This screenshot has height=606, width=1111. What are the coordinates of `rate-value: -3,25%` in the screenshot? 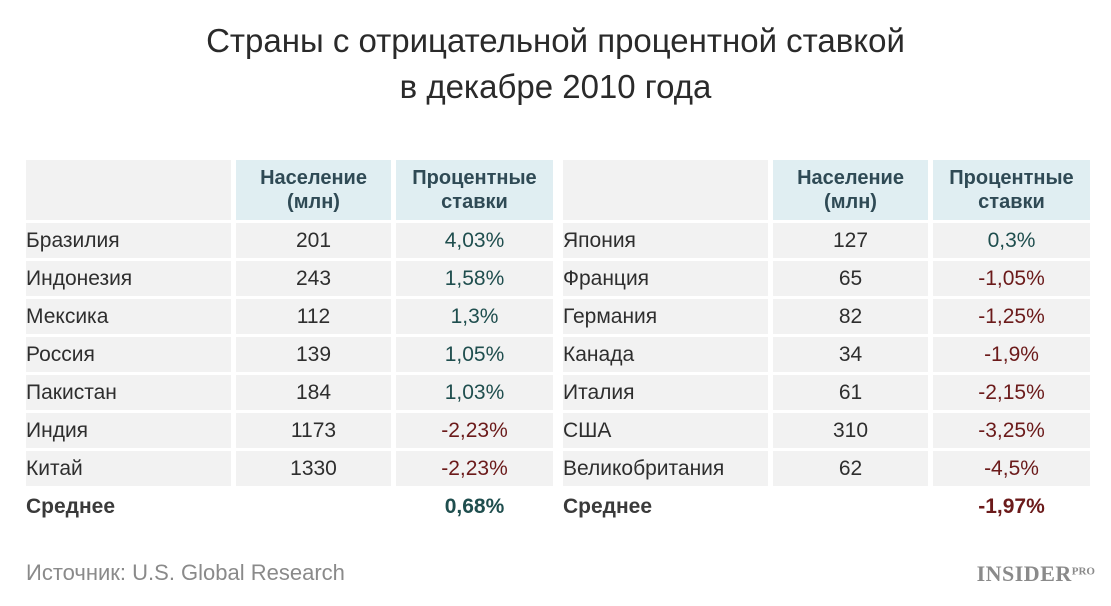 It's located at (1011, 430).